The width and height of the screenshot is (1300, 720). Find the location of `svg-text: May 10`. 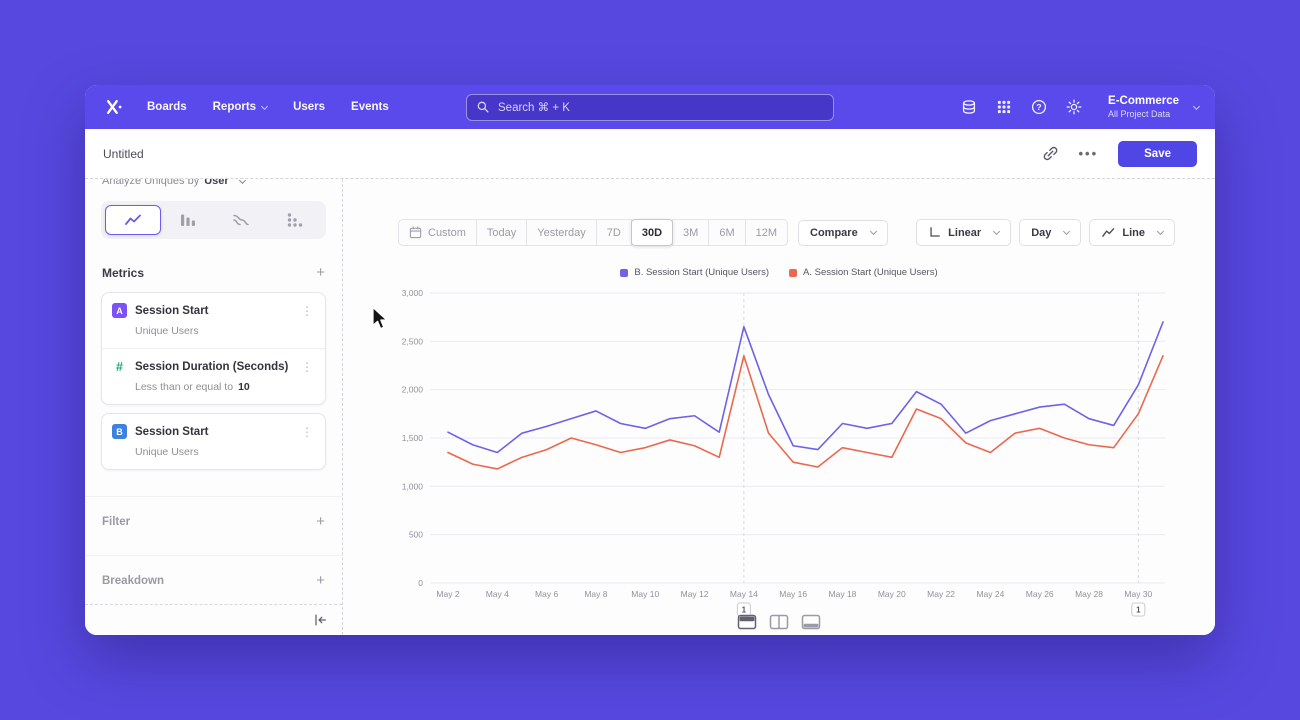

svg-text: May 10 is located at coordinates (645, 594).